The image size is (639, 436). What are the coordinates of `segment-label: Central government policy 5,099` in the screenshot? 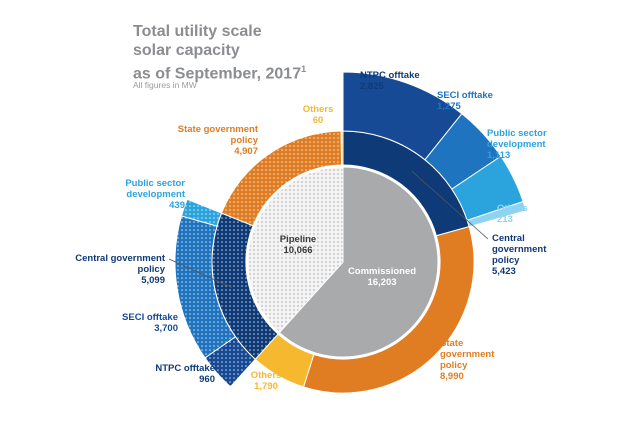 It's located at (113, 269).